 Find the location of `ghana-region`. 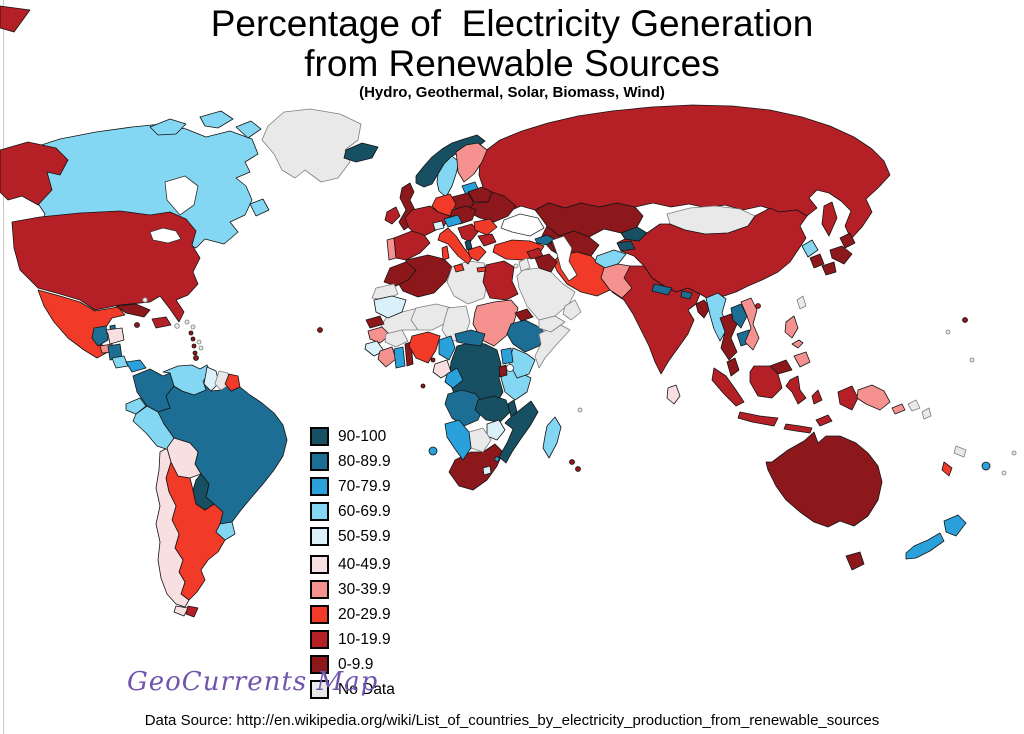

ghana-region is located at coordinates (399, 357).